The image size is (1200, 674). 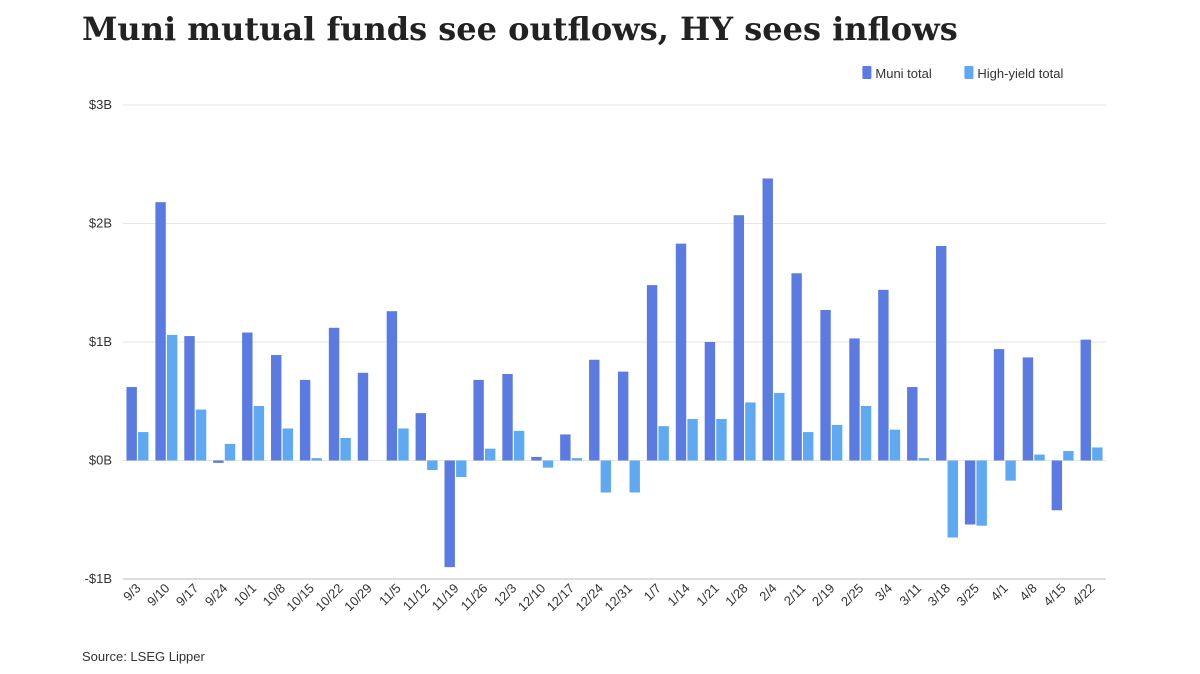 What do you see at coordinates (1027, 592) in the screenshot?
I see `x-tick-label: 4/8` at bounding box center [1027, 592].